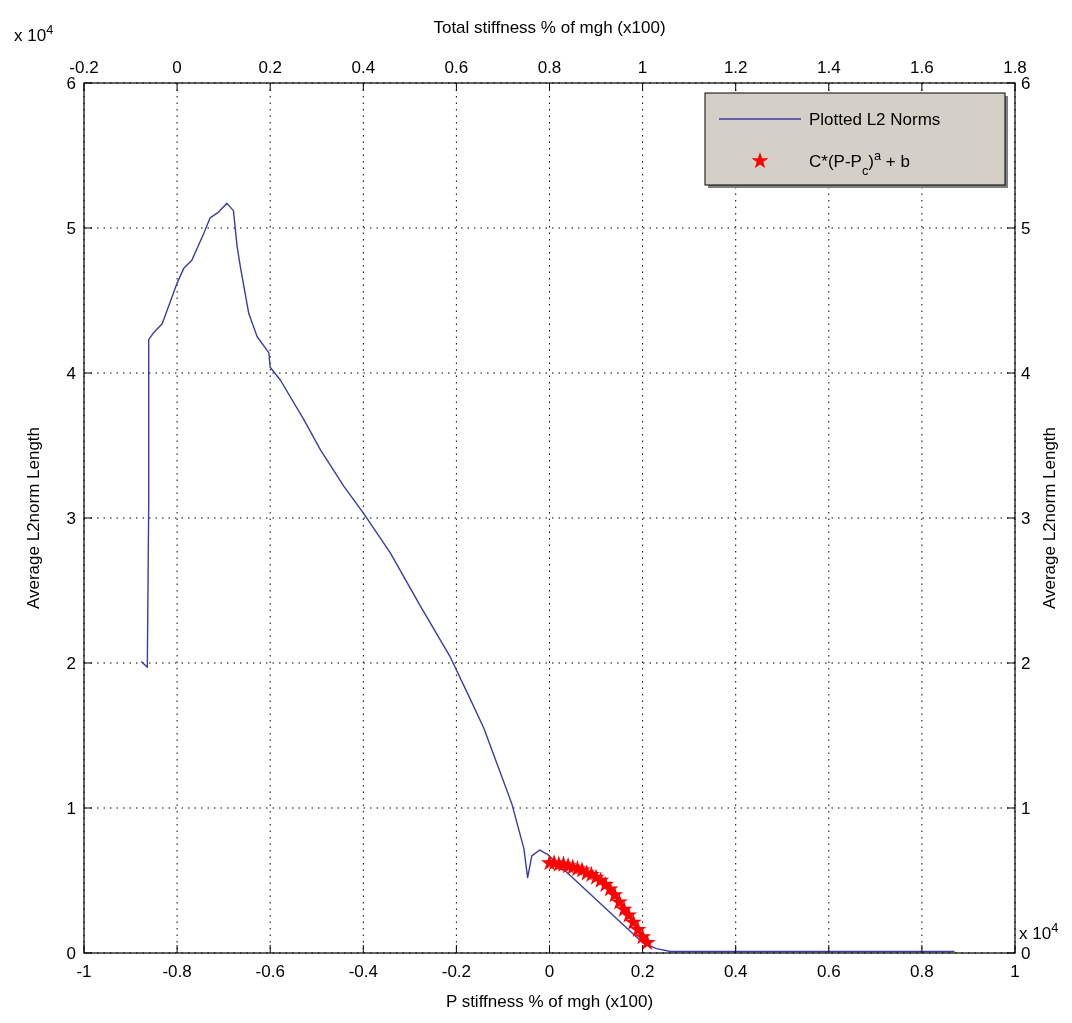 The image size is (1072, 1023). Describe the element at coordinates (922, 67) in the screenshot. I see `x2-tick-label: 1.6` at that location.